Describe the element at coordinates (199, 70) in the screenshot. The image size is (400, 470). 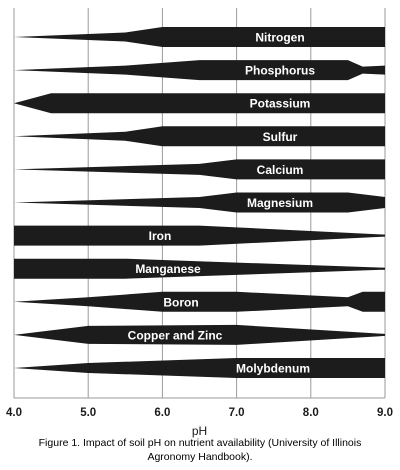
I see `band-phosphorus` at that location.